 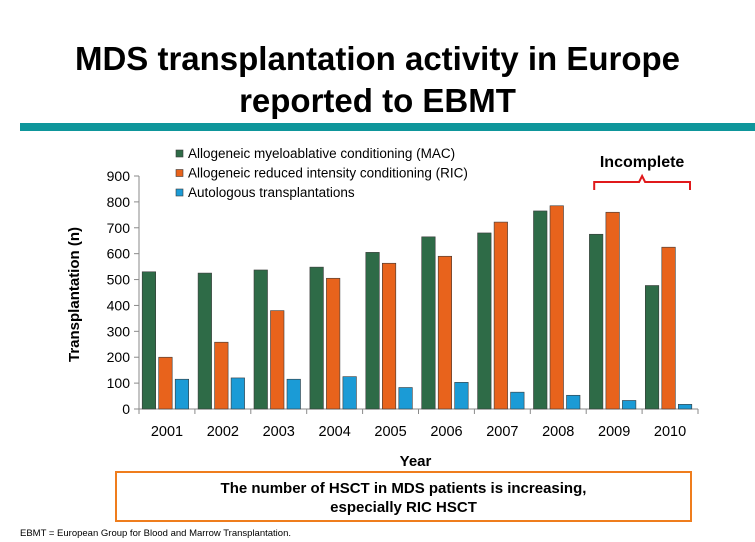 I want to click on x-tick-label: 2007, so click(x=502, y=432).